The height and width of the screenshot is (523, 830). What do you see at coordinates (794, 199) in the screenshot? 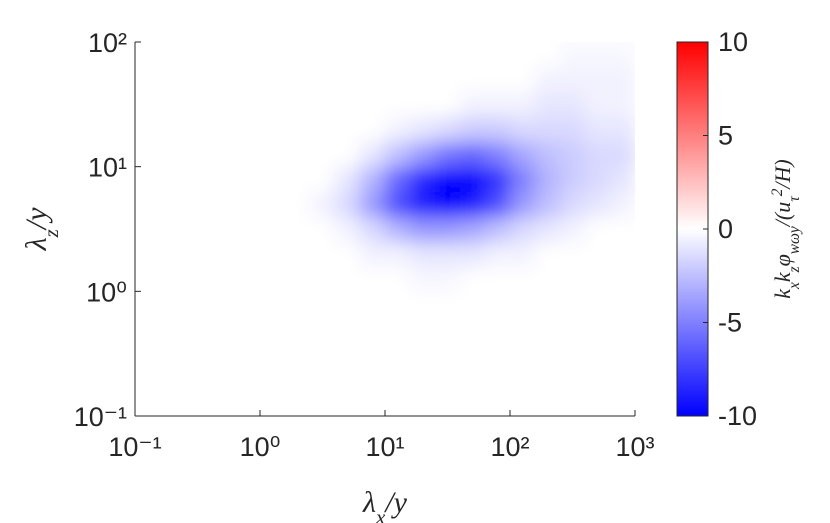
I see `colorbar-label-part: τ` at bounding box center [794, 199].